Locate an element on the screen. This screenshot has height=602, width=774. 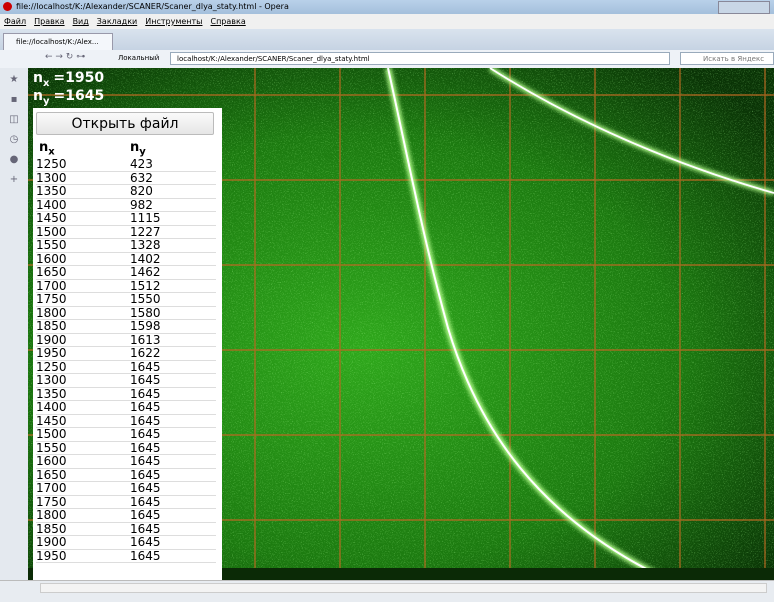
table-row: 1950 1645 is located at coordinates (126, 555).